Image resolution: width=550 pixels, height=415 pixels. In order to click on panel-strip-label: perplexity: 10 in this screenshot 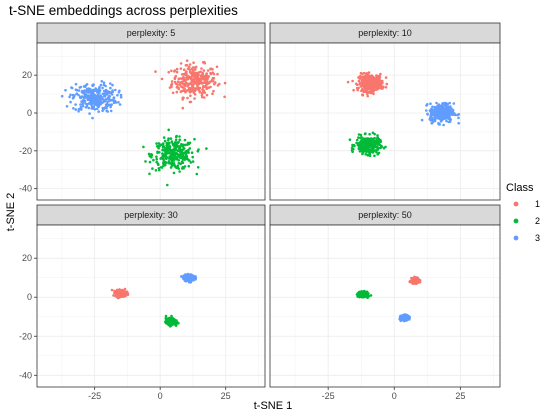, I will do `click(385, 33)`.